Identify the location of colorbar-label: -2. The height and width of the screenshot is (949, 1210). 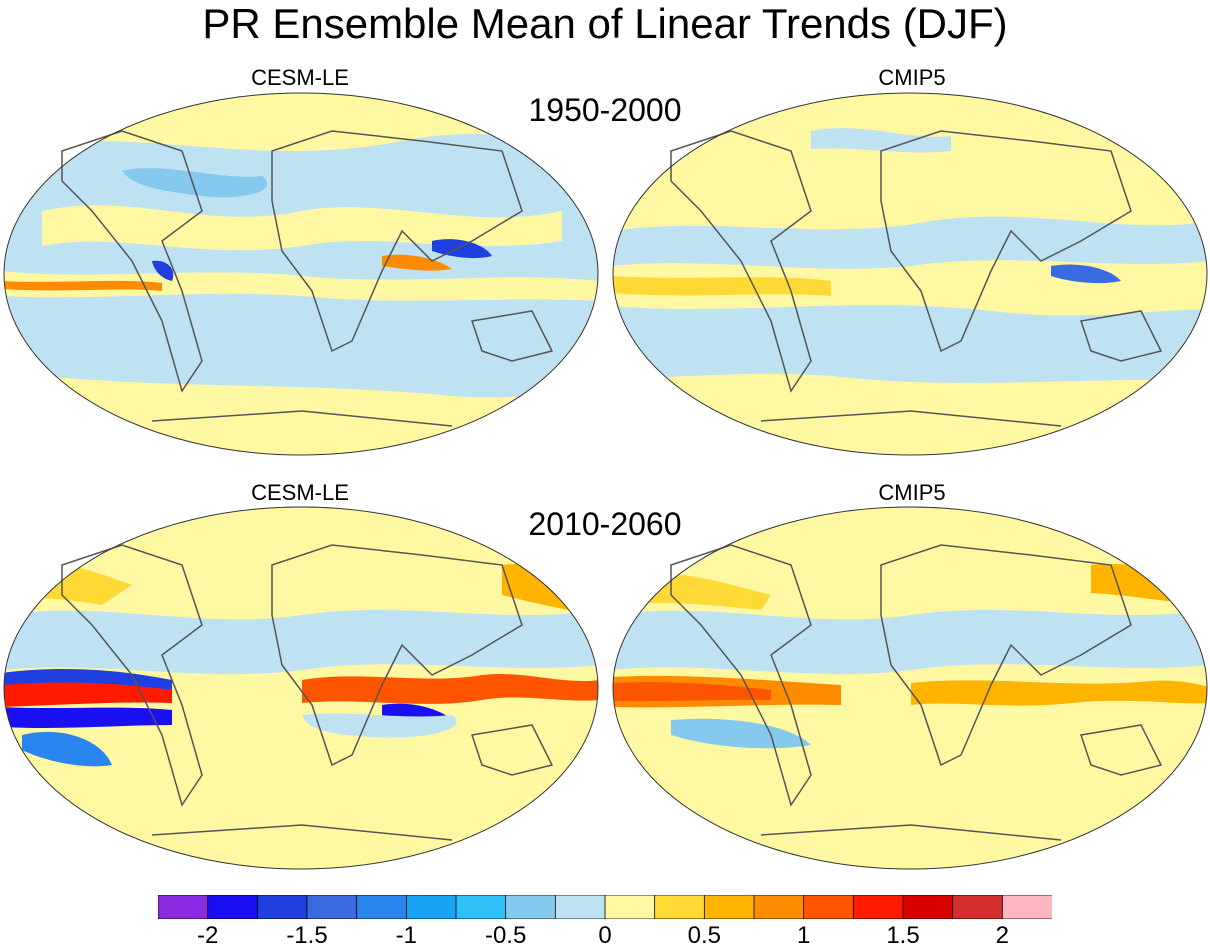
(207, 935).